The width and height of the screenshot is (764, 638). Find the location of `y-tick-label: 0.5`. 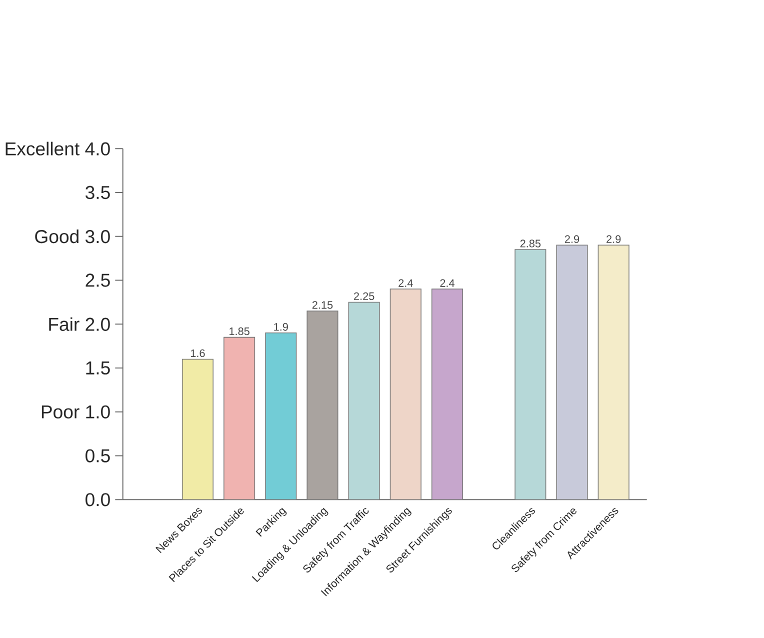

y-tick-label: 0.5 is located at coordinates (98, 455).